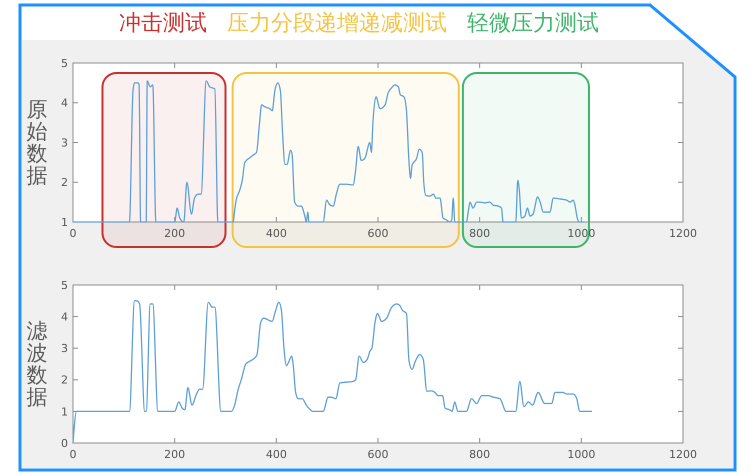 This screenshot has width=755, height=475. What do you see at coordinates (37, 364) in the screenshot?
I see `y-axis-title: 滤波数据` at bounding box center [37, 364].